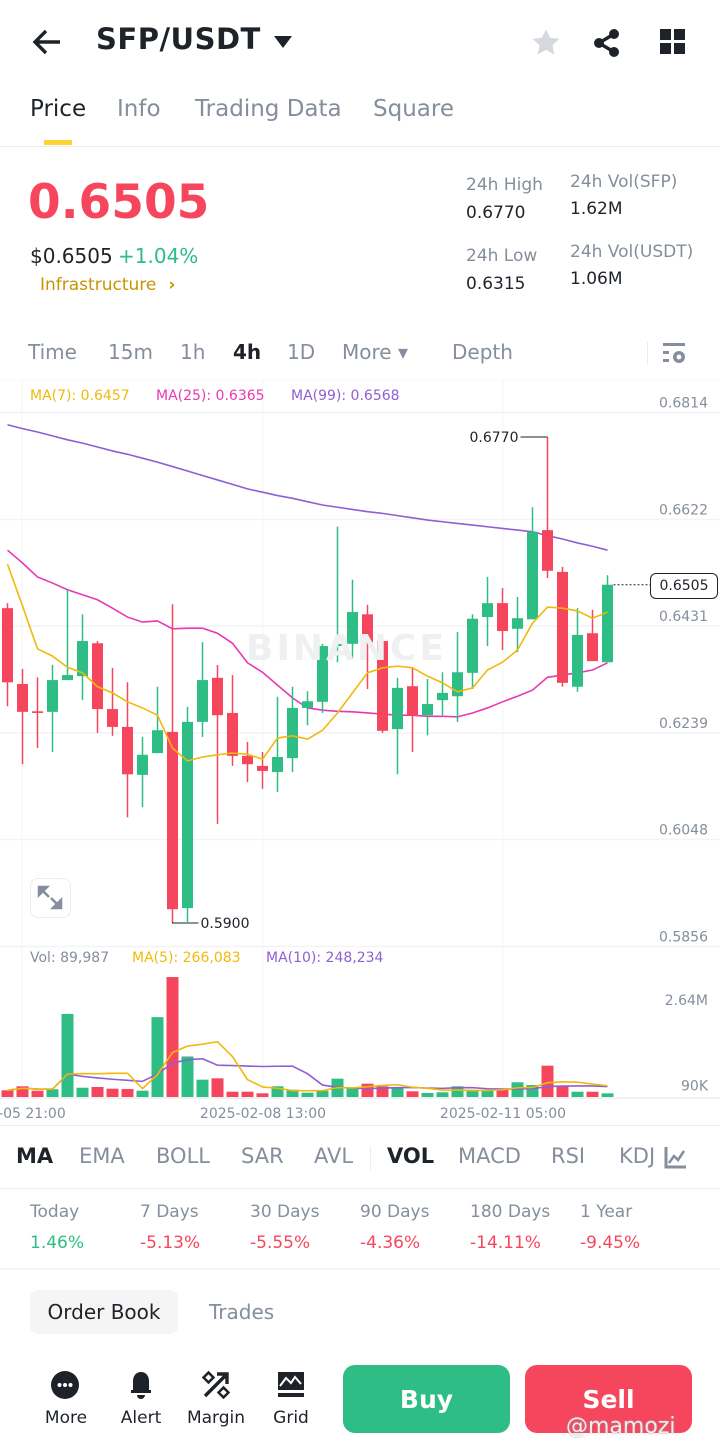  Describe the element at coordinates (334, 1156) in the screenshot. I see `indicator-avl: AVL` at that location.